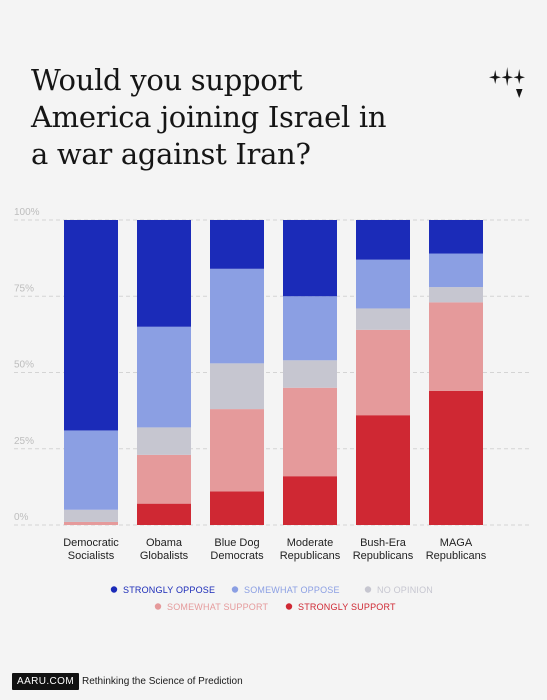 This screenshot has width=547, height=700. What do you see at coordinates (237, 556) in the screenshot?
I see `x-tick-label: Democrats` at bounding box center [237, 556].